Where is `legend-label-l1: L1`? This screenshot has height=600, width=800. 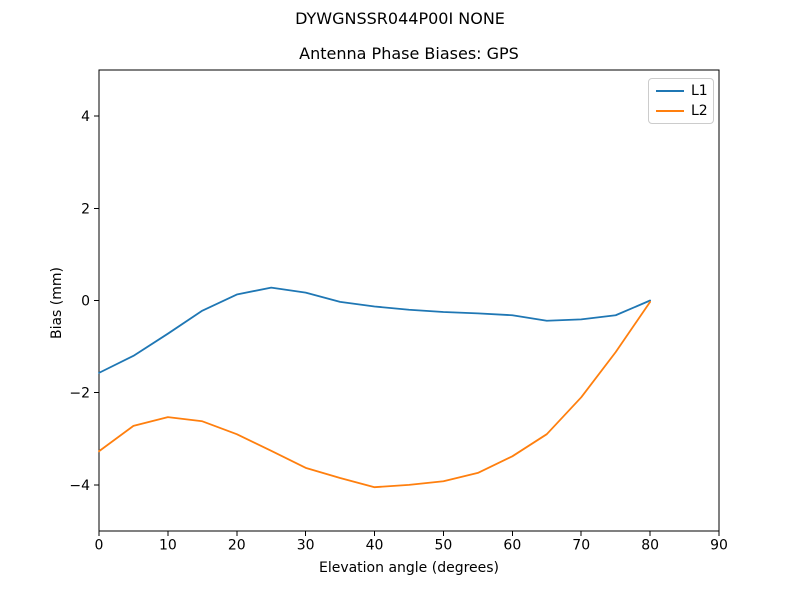
legend-label-l1: L1 is located at coordinates (699, 91).